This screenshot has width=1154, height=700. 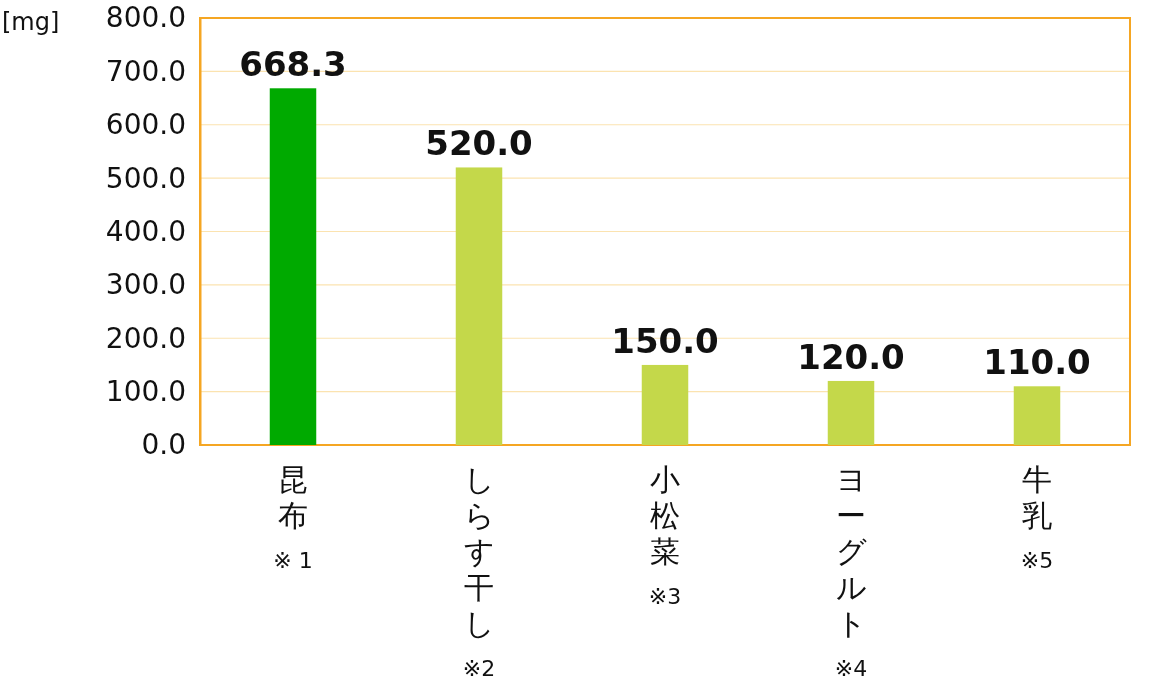 What do you see at coordinates (479, 551) in the screenshot?
I see `x-tick-label: しらす干し` at bounding box center [479, 551].